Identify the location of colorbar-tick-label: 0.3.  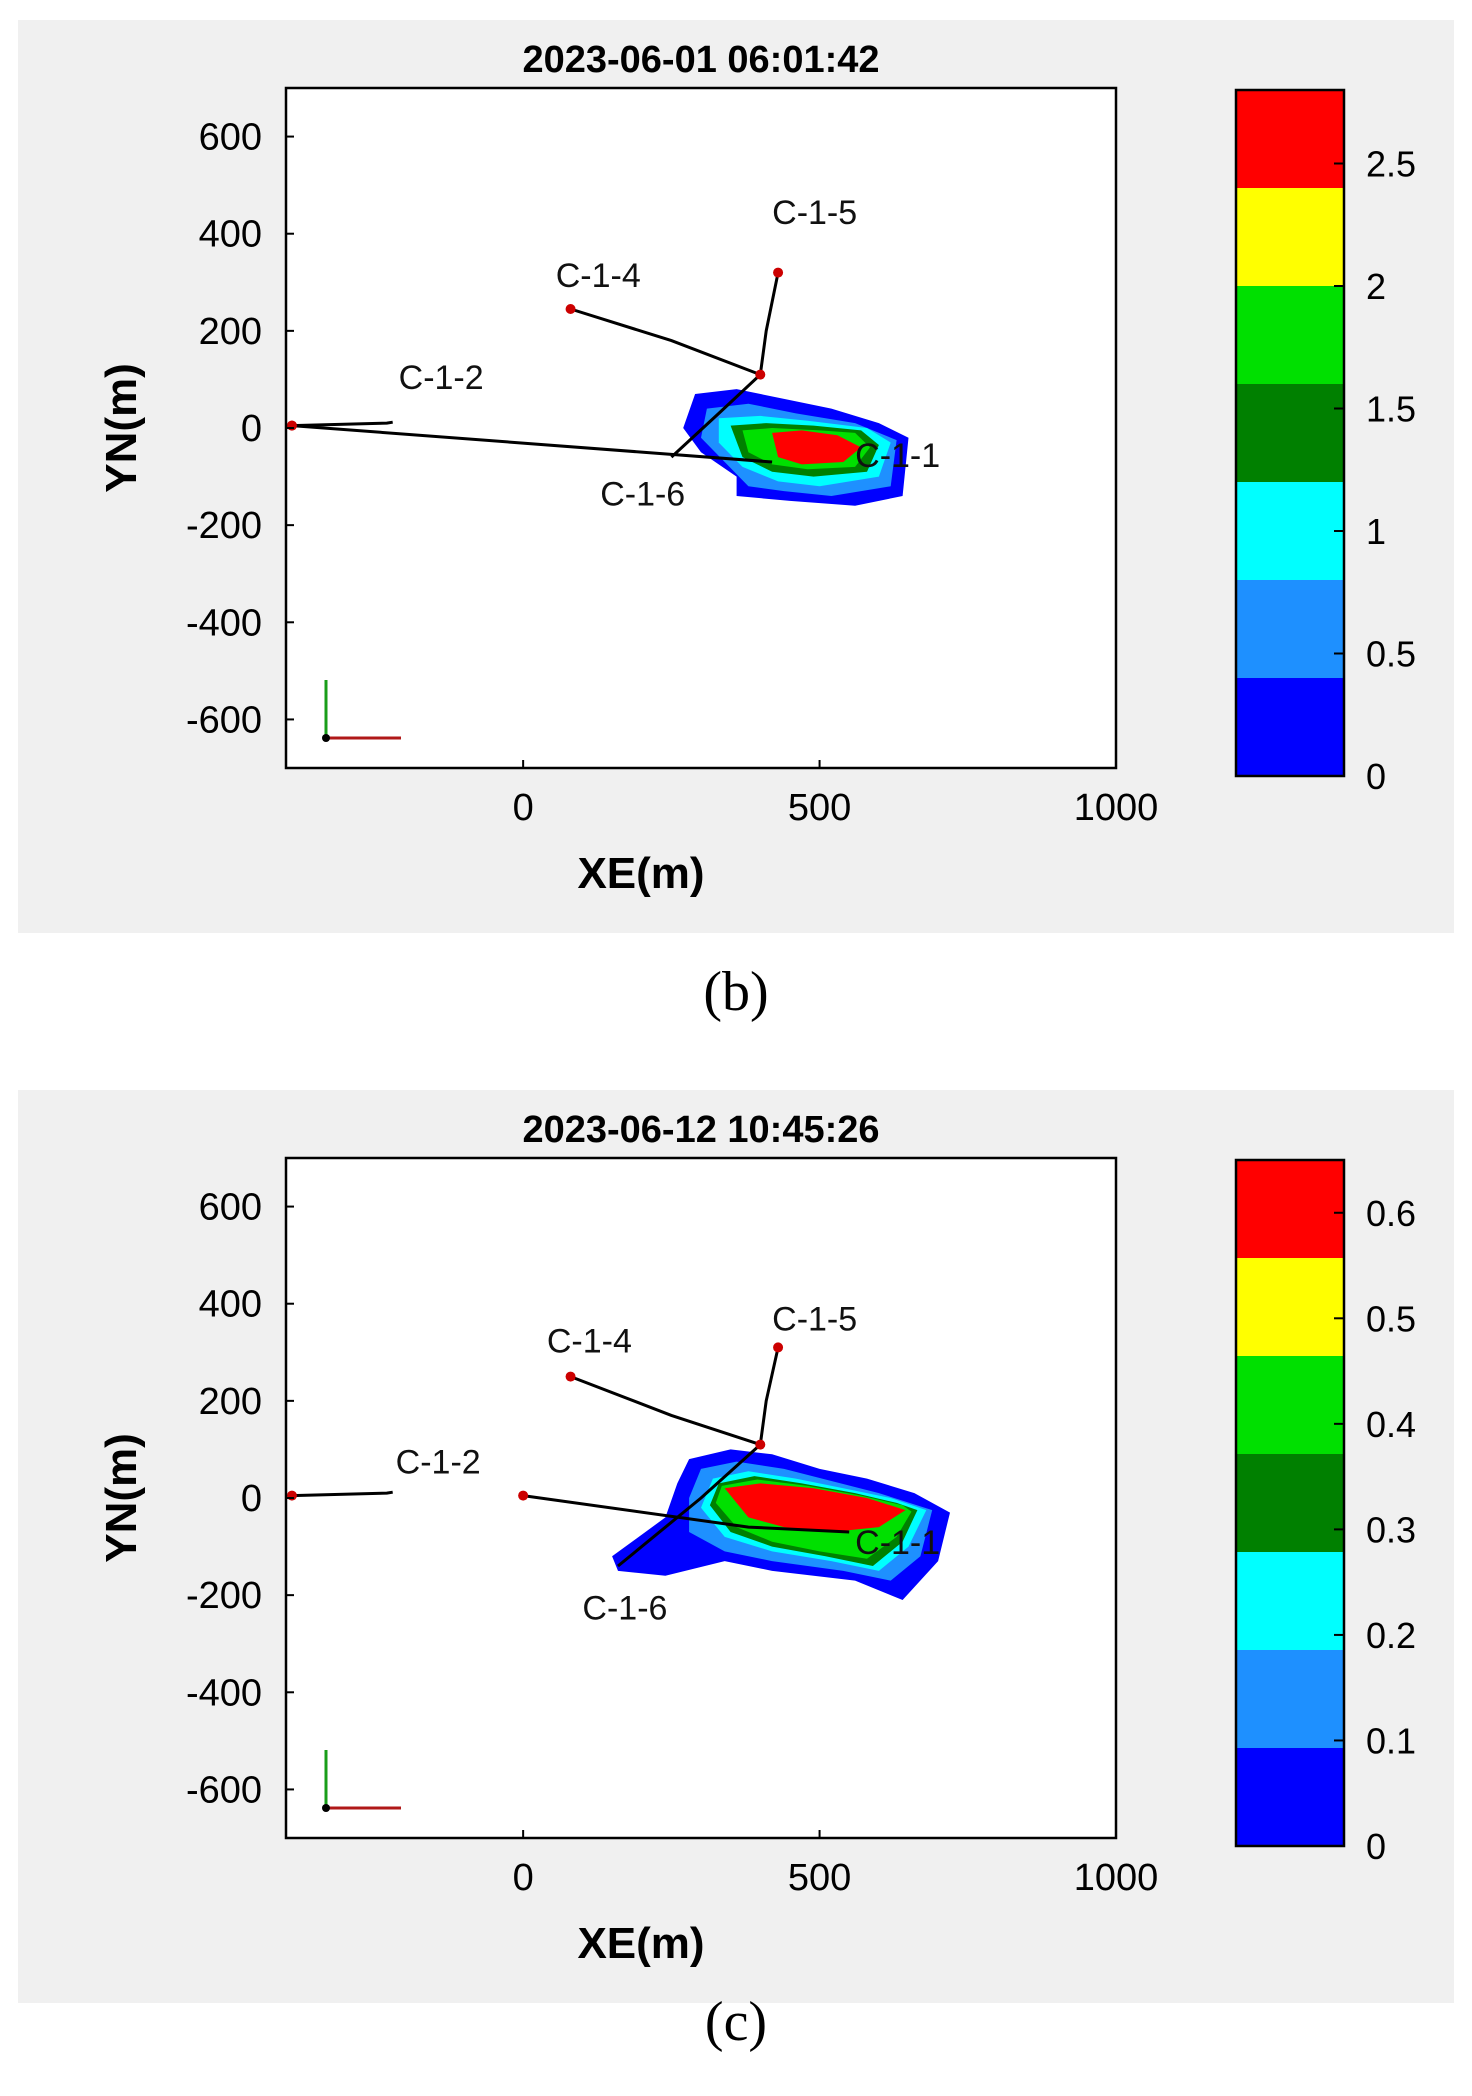
(1391, 1529).